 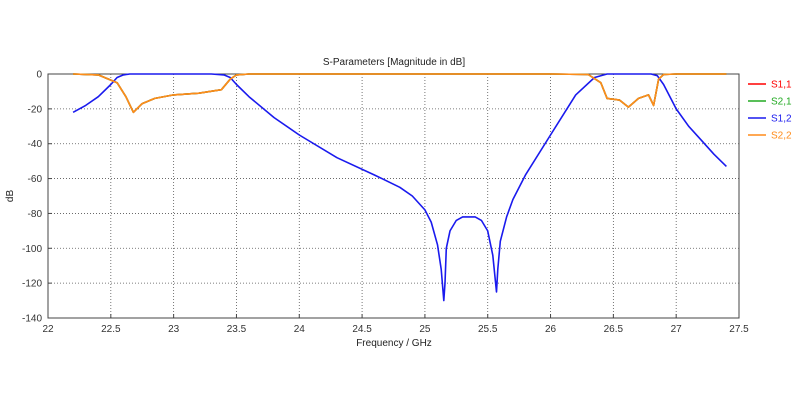 I want to click on y-tick-label: -100, so click(x=32, y=249).